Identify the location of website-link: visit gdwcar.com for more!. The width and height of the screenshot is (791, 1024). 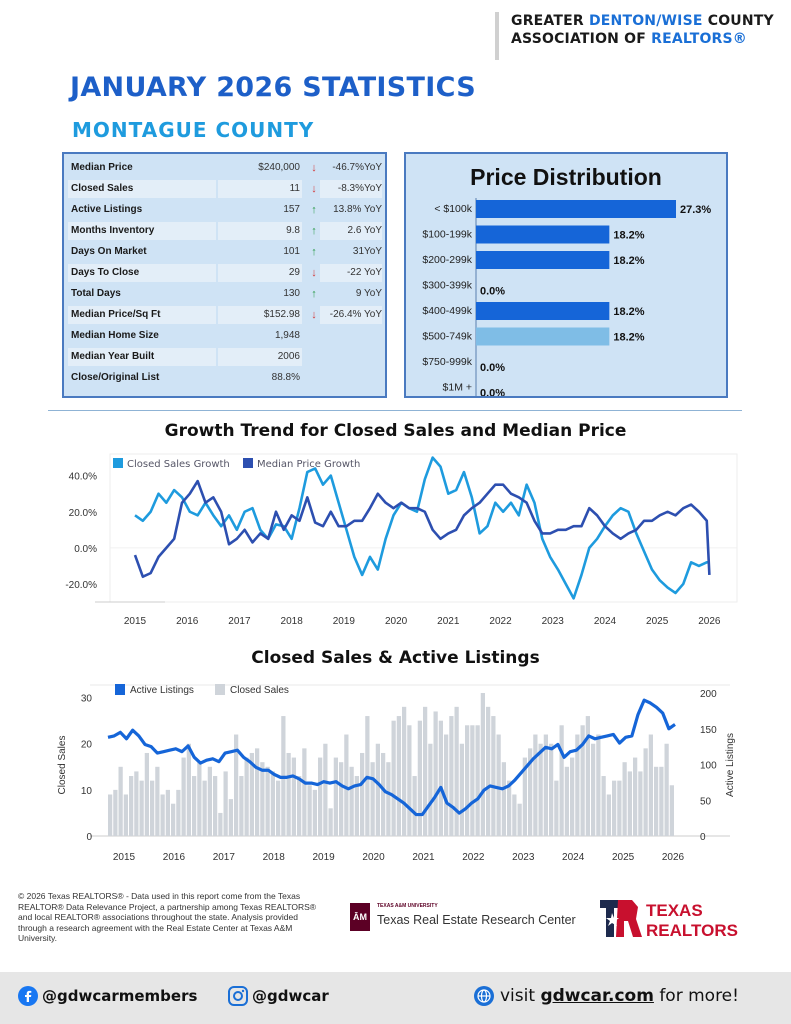
(606, 996).